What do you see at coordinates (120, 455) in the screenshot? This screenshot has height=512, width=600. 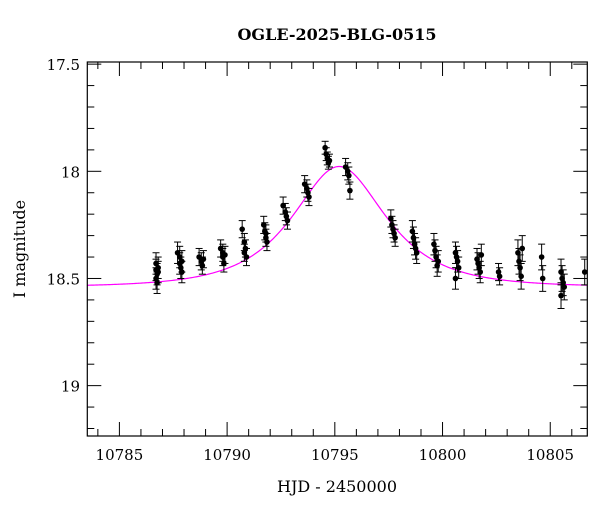 I see `x-tick-label: 10785` at bounding box center [120, 455].